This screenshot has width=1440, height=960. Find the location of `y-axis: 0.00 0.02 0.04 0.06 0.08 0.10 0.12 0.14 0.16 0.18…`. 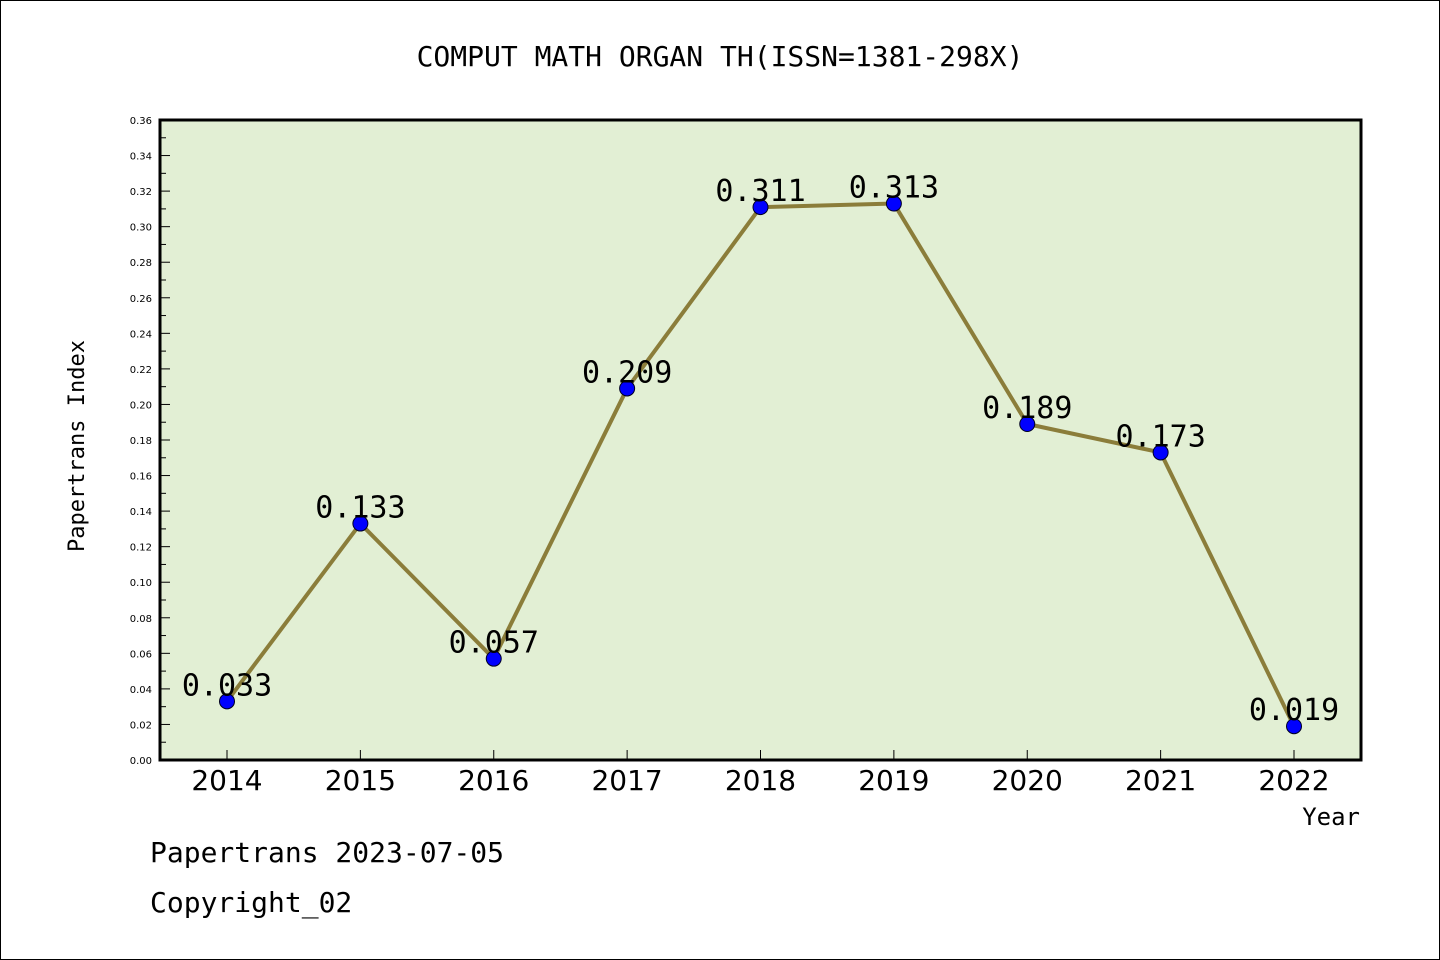

y-axis: 0.00 0.02 0.04 0.06 0.08 0.10 0.12 0.14 0.16 0.18… is located at coordinates (150, 441).